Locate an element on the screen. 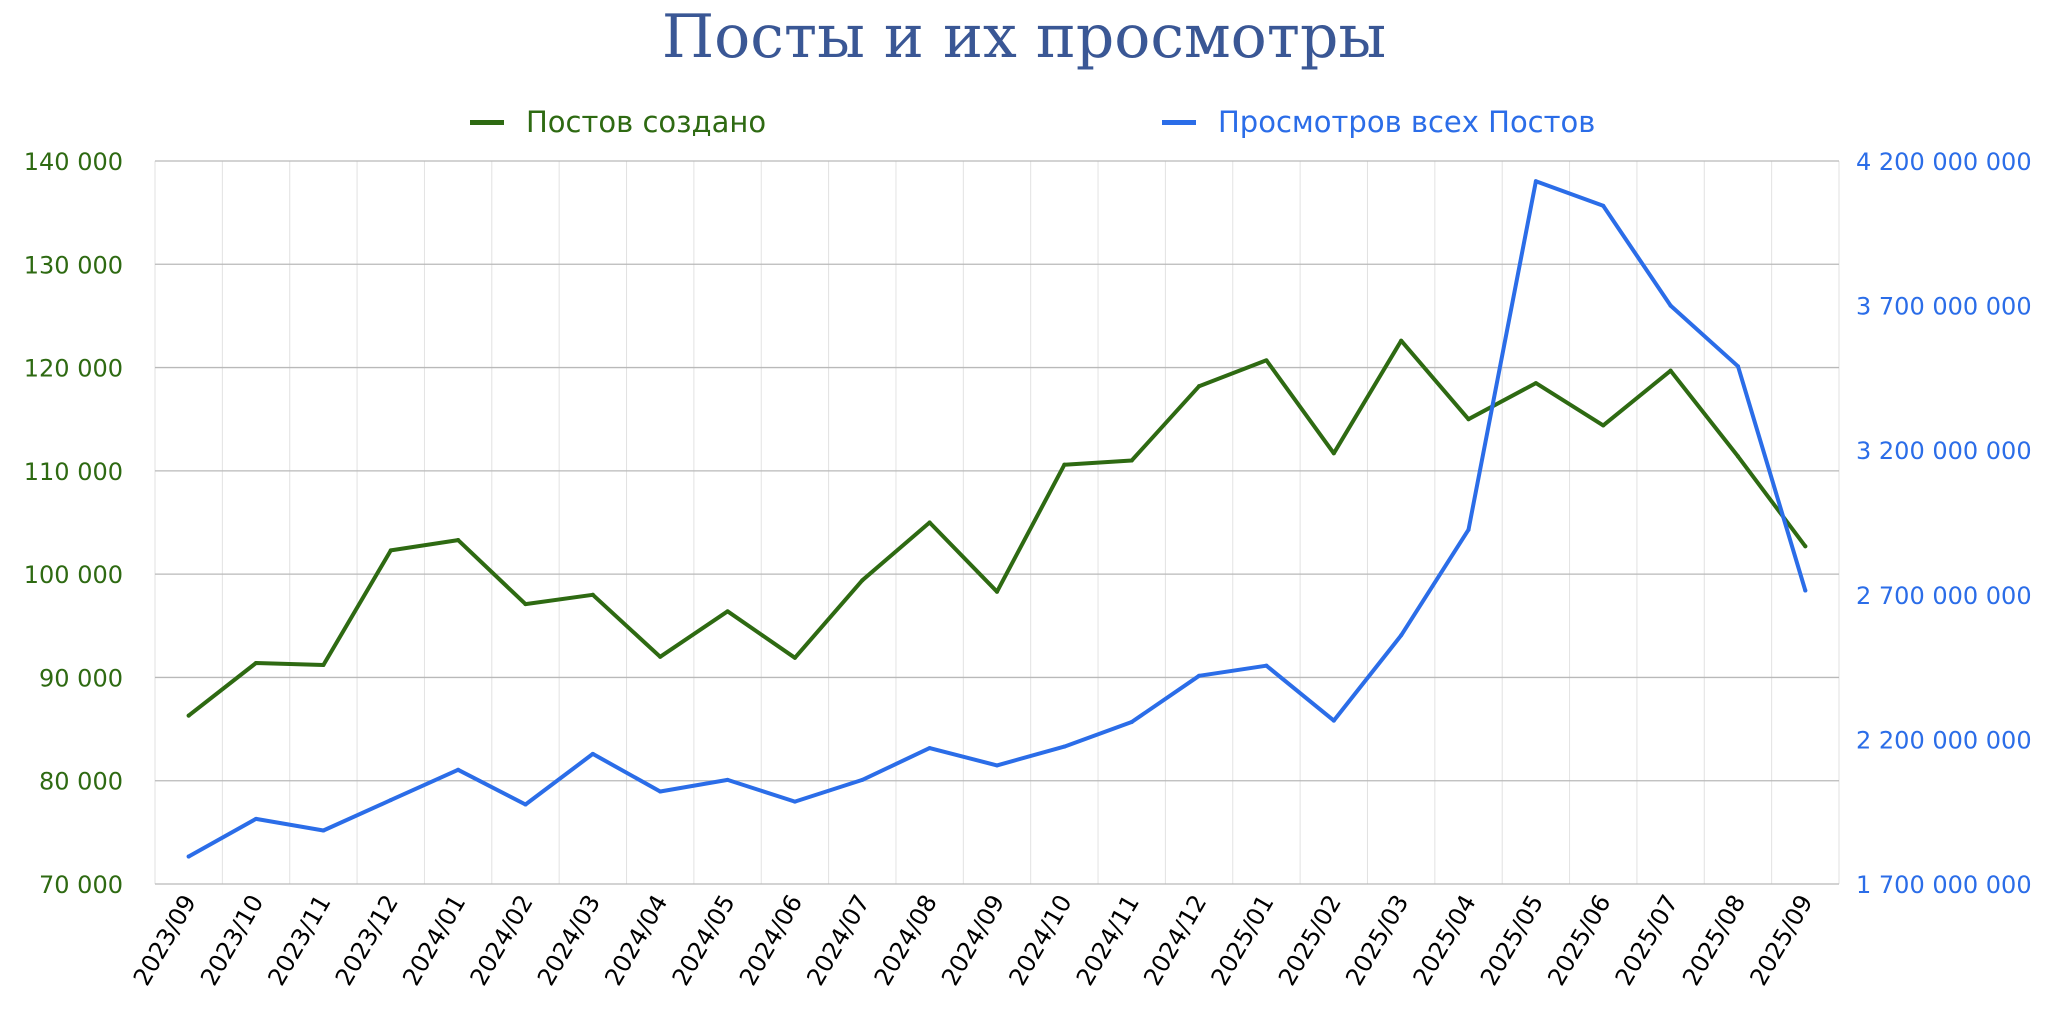  left-axis-tick-label: 110 000 is located at coordinates (73, 472).